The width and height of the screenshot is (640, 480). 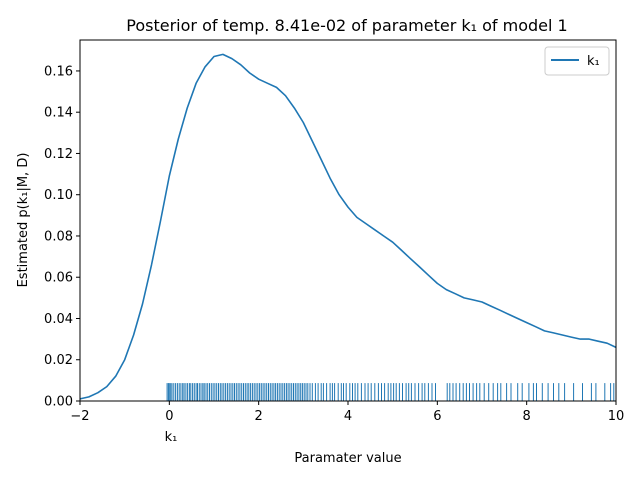 I want to click on x-axis-annotation: k₁, so click(x=171, y=437).